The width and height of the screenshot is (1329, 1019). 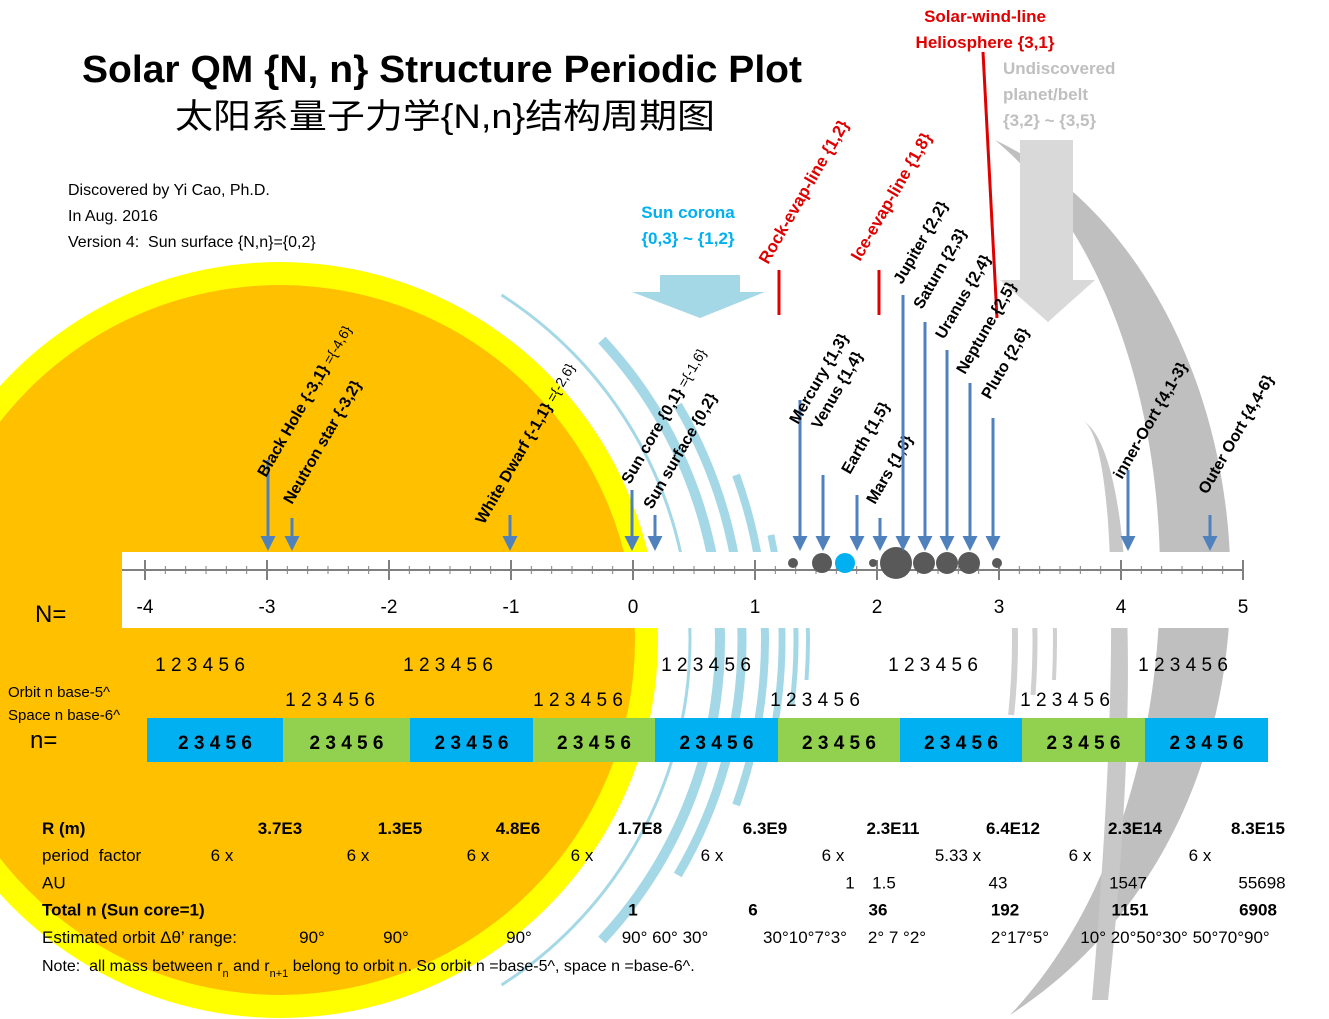 What do you see at coordinates (1261, 882) in the screenshot?
I see `table-cell: 55698` at bounding box center [1261, 882].